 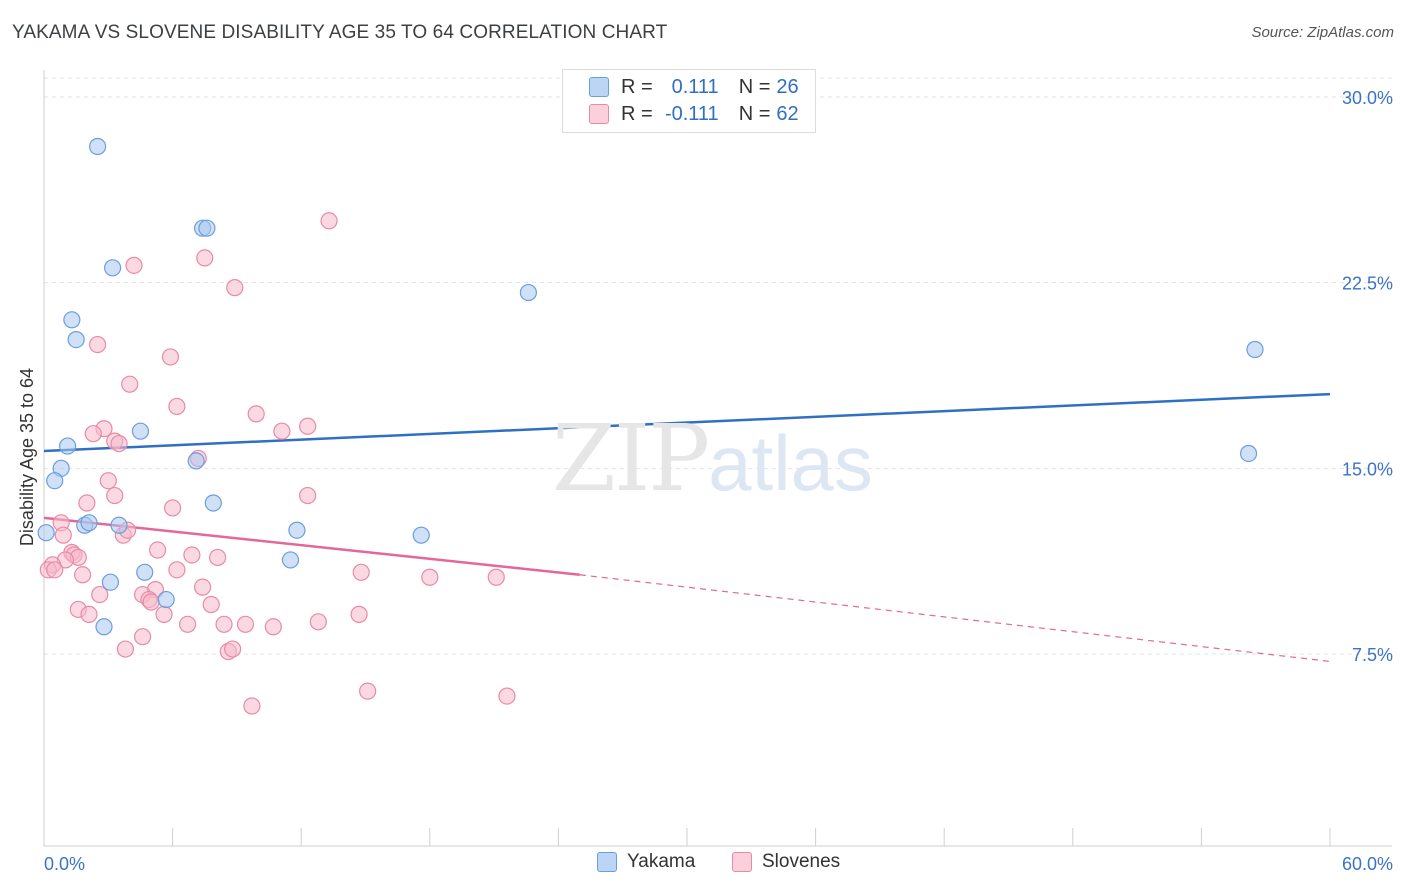 I want to click on y-tick-label: 7.5%, so click(x=1372, y=655).